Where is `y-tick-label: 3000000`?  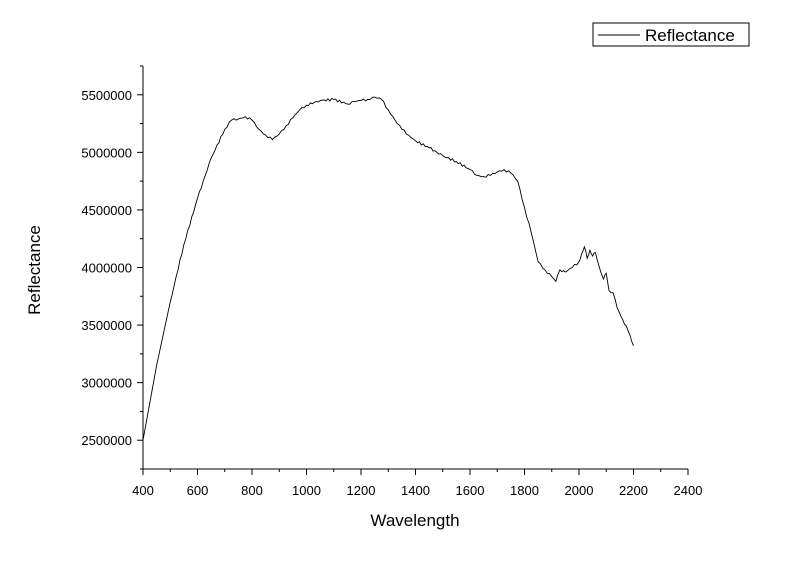
y-tick-label: 3000000 is located at coordinates (106, 383).